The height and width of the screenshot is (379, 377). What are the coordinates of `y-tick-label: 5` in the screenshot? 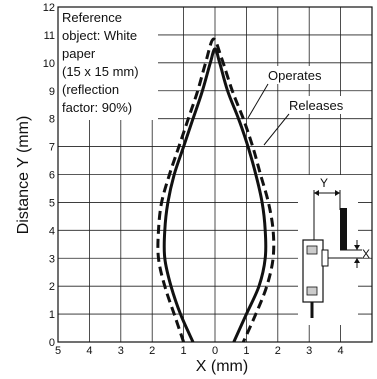 It's located at (52, 203).